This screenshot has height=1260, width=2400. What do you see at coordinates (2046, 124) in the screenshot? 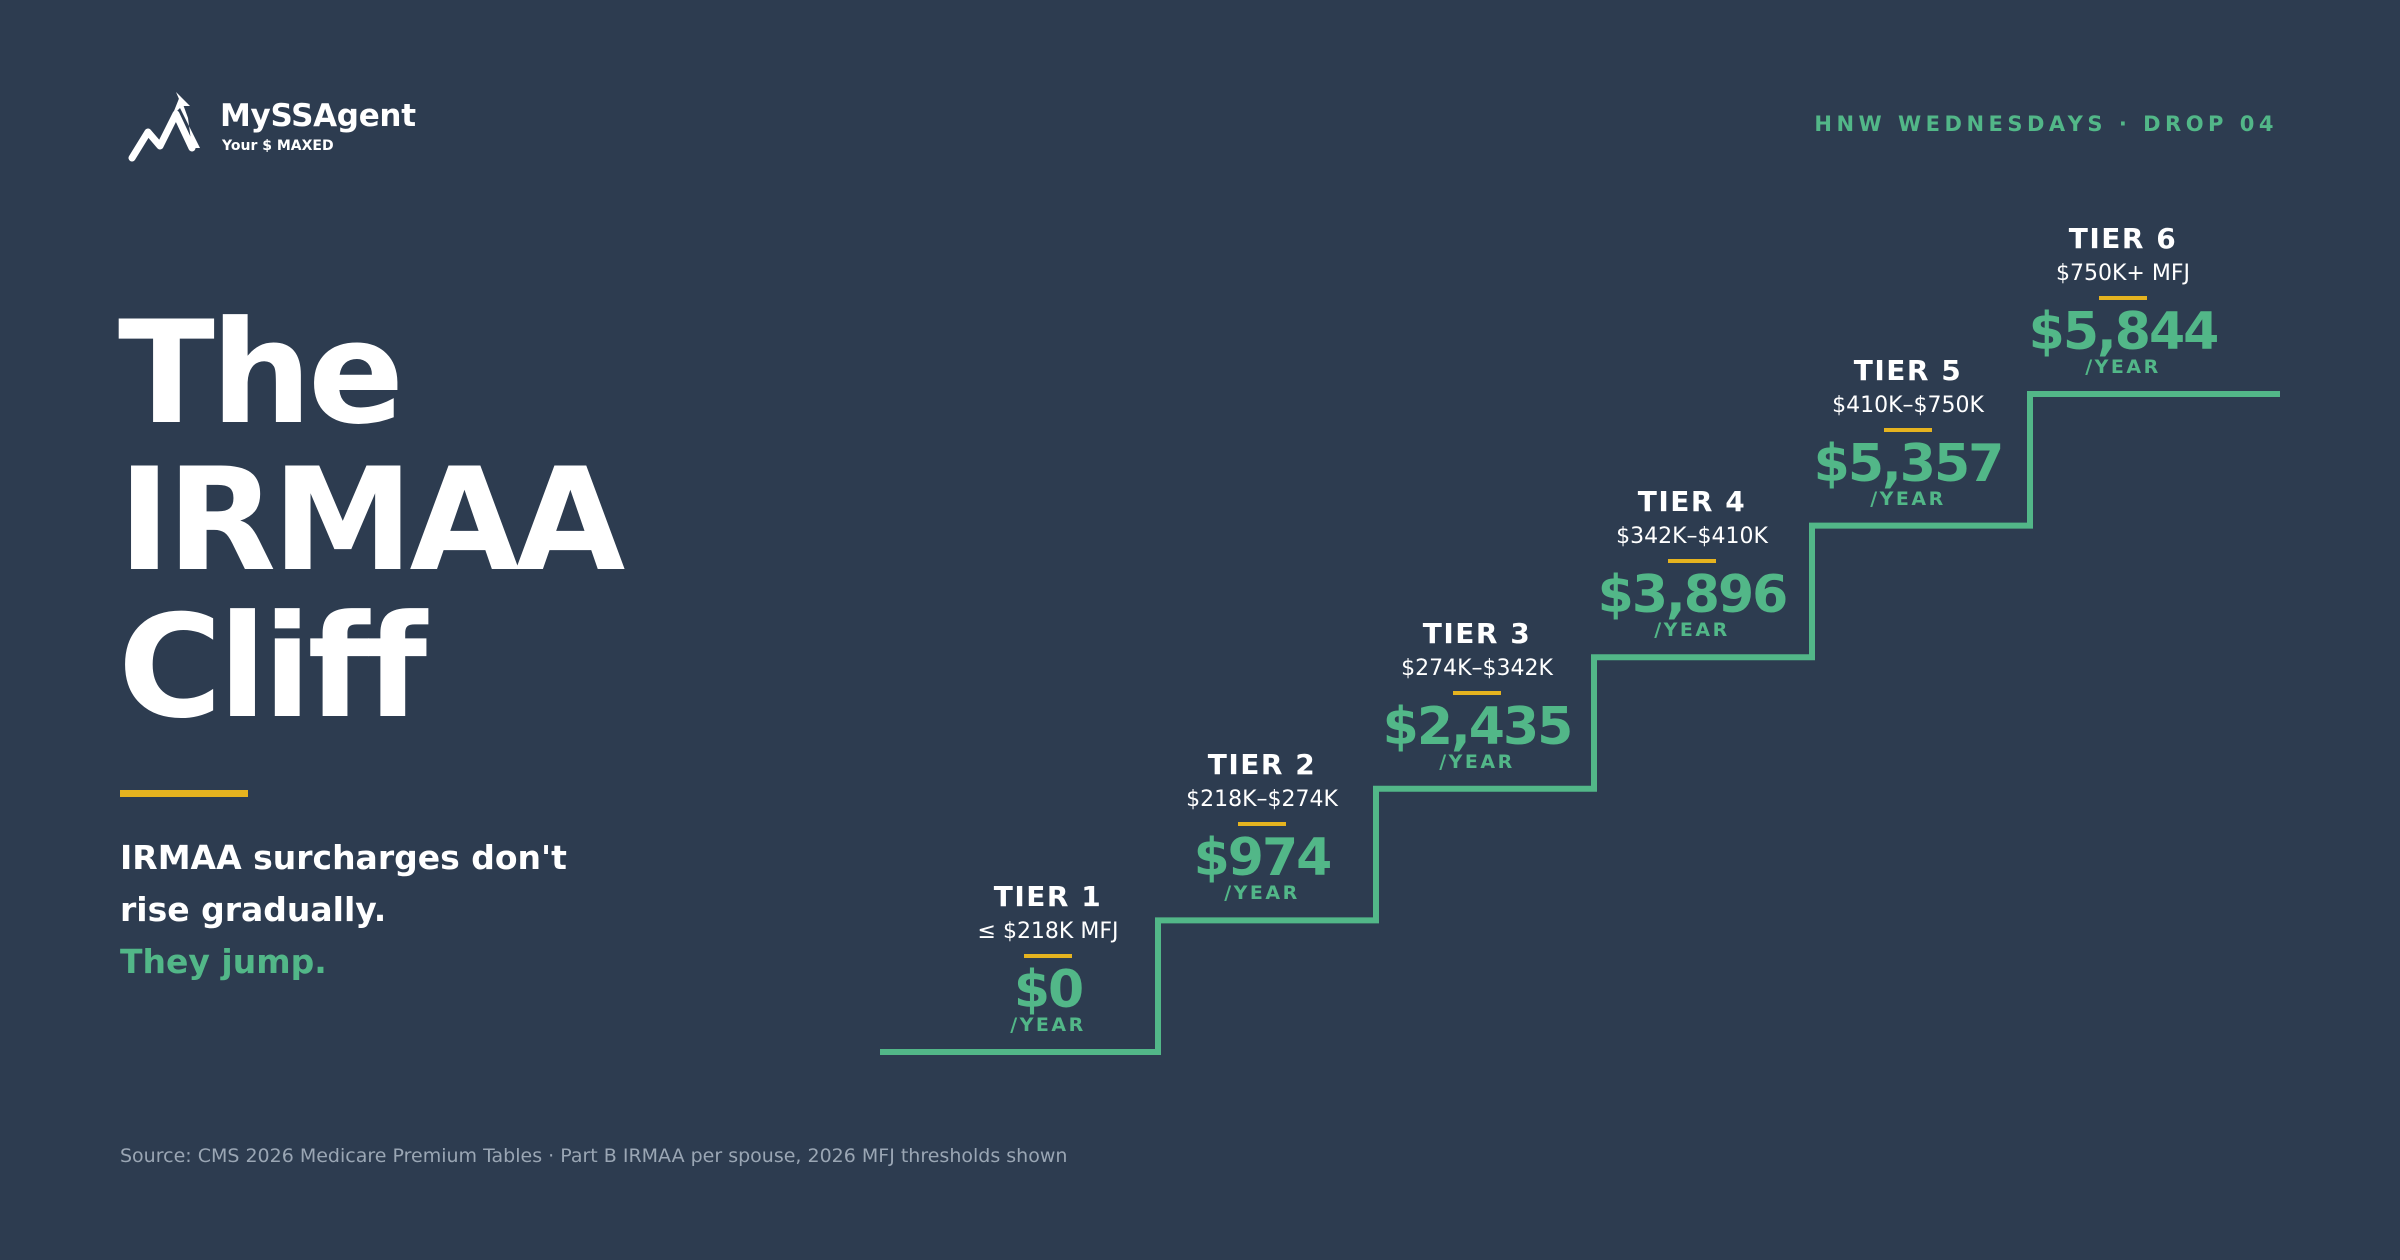
I see `episode-label: HNW WEDNESDAYS · DROP 04` at bounding box center [2046, 124].